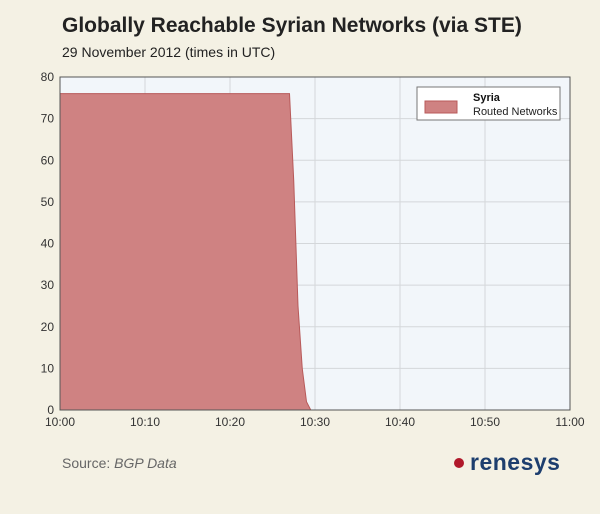 This screenshot has width=600, height=514. Describe the element at coordinates (485, 422) in the screenshot. I see `x-tick-label: 10:50` at that location.